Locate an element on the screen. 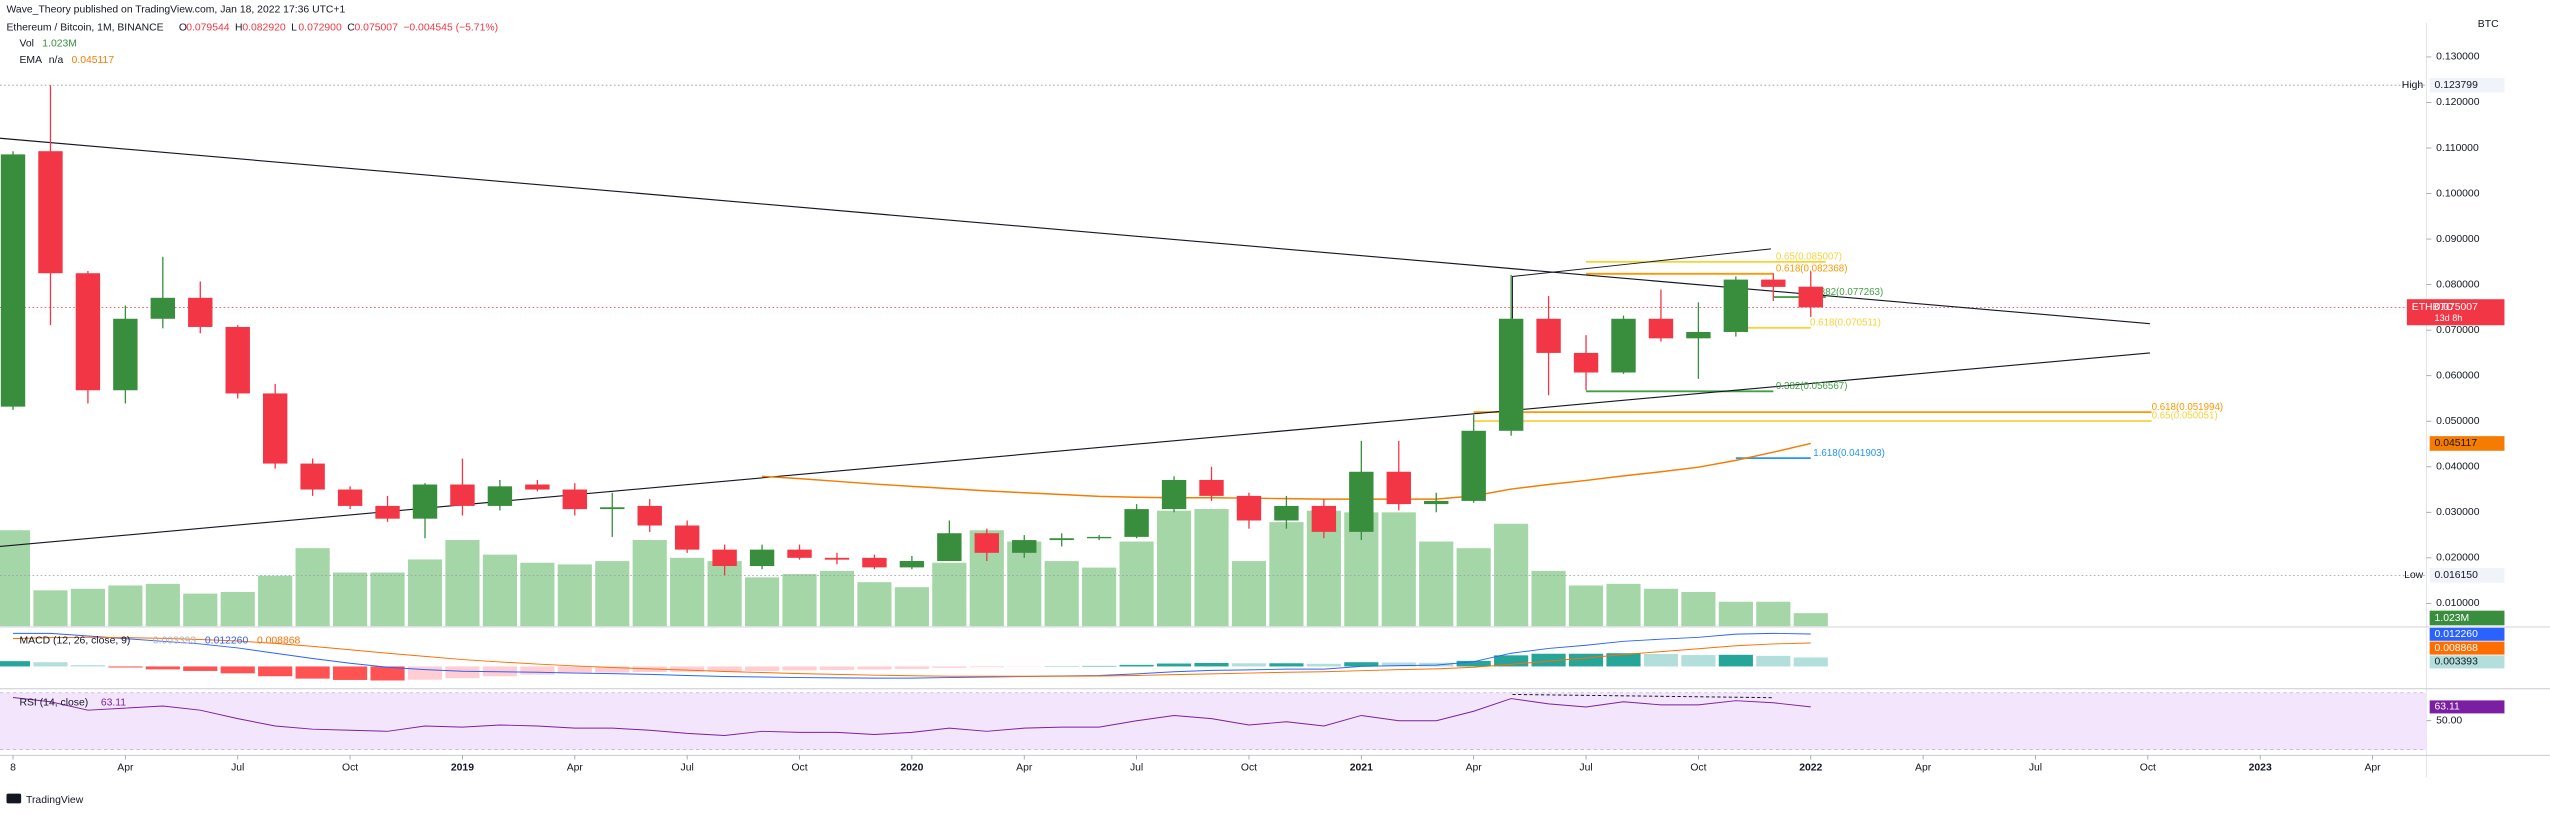  symbol-tag-bg is located at coordinates (2455, 312).